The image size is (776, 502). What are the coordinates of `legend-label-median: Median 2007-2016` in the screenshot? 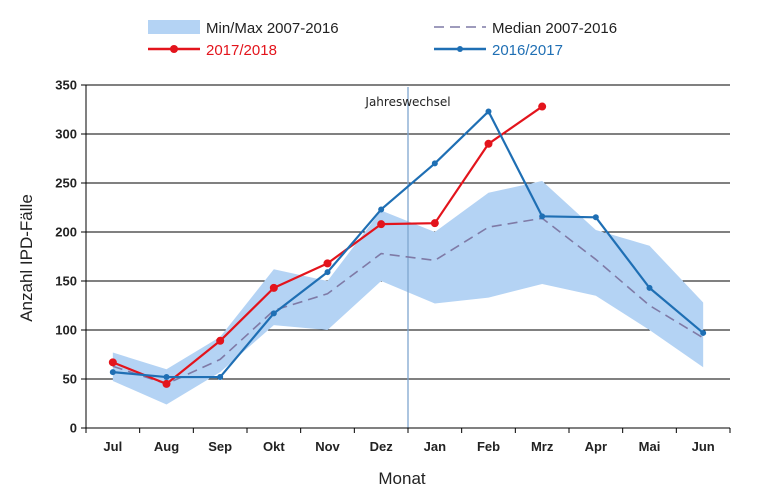 It's located at (554, 28).